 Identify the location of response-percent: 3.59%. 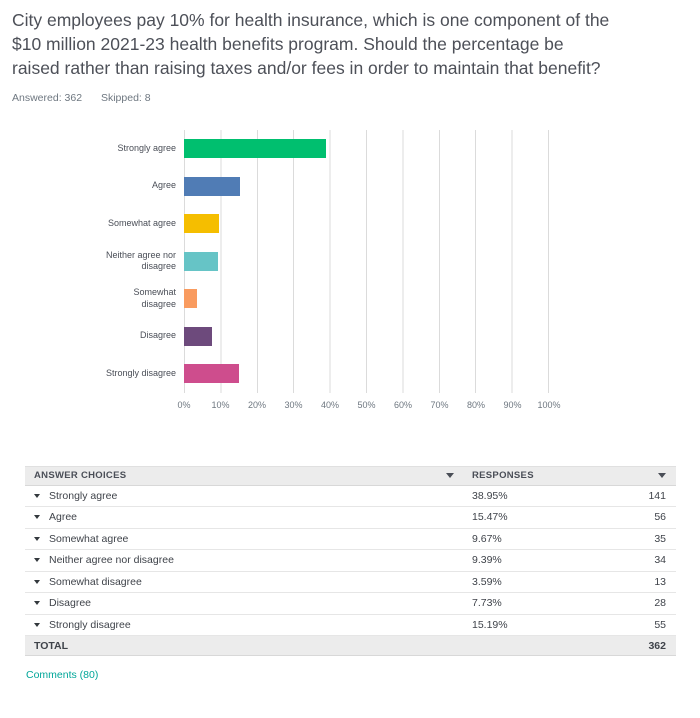
(487, 581).